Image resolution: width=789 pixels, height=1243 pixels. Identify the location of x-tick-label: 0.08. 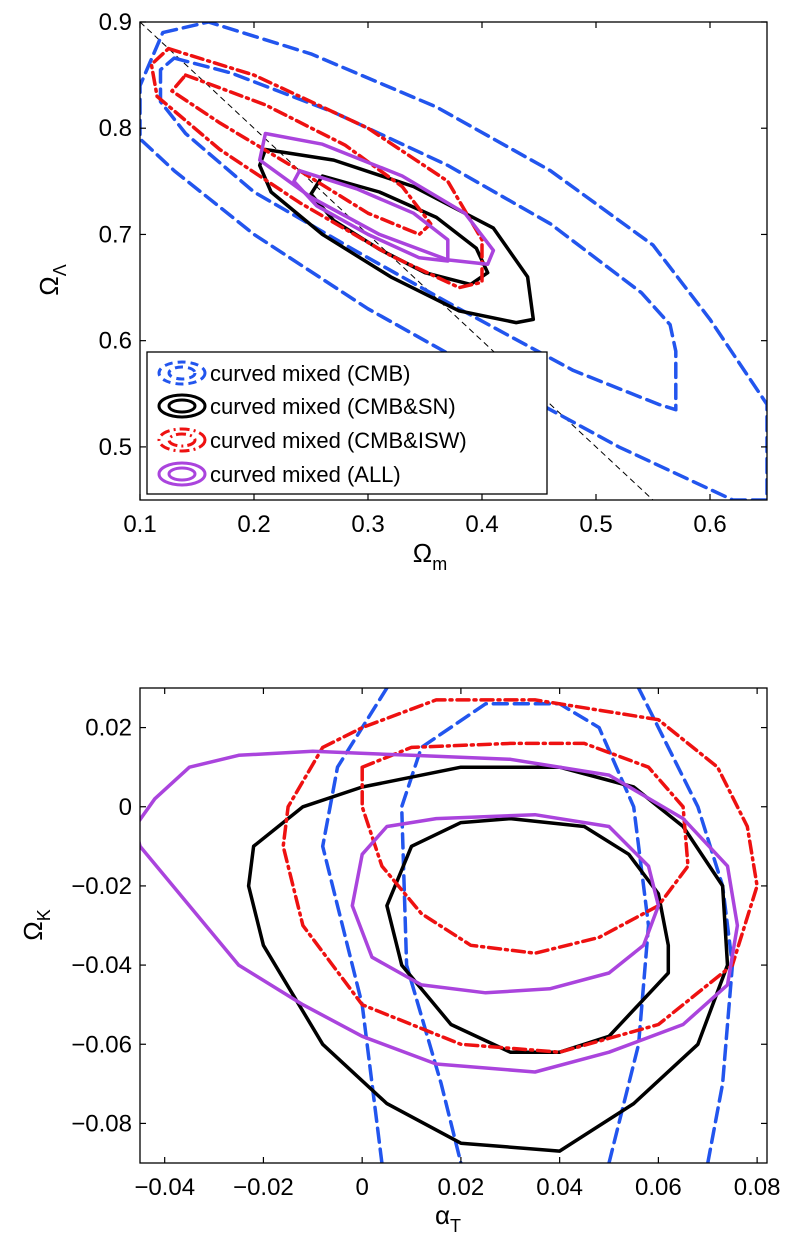
(757, 1187).